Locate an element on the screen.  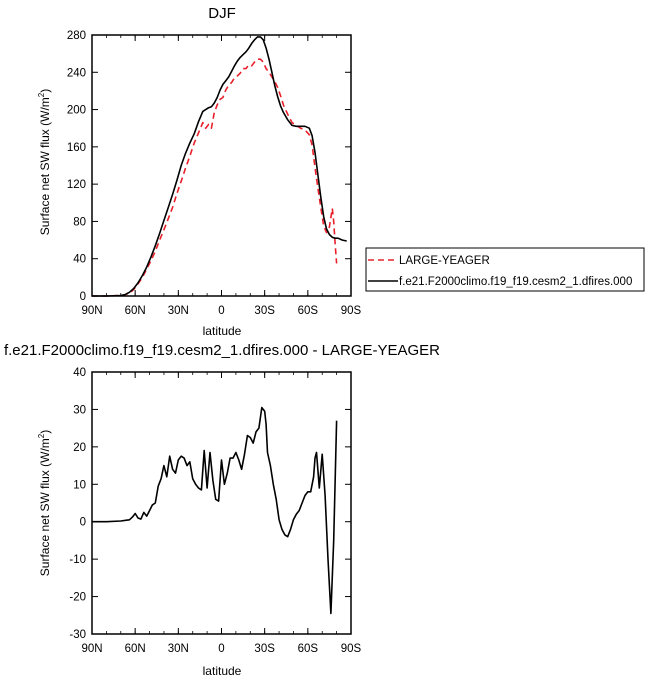
top-chart-title: DJF is located at coordinates (222, 13).